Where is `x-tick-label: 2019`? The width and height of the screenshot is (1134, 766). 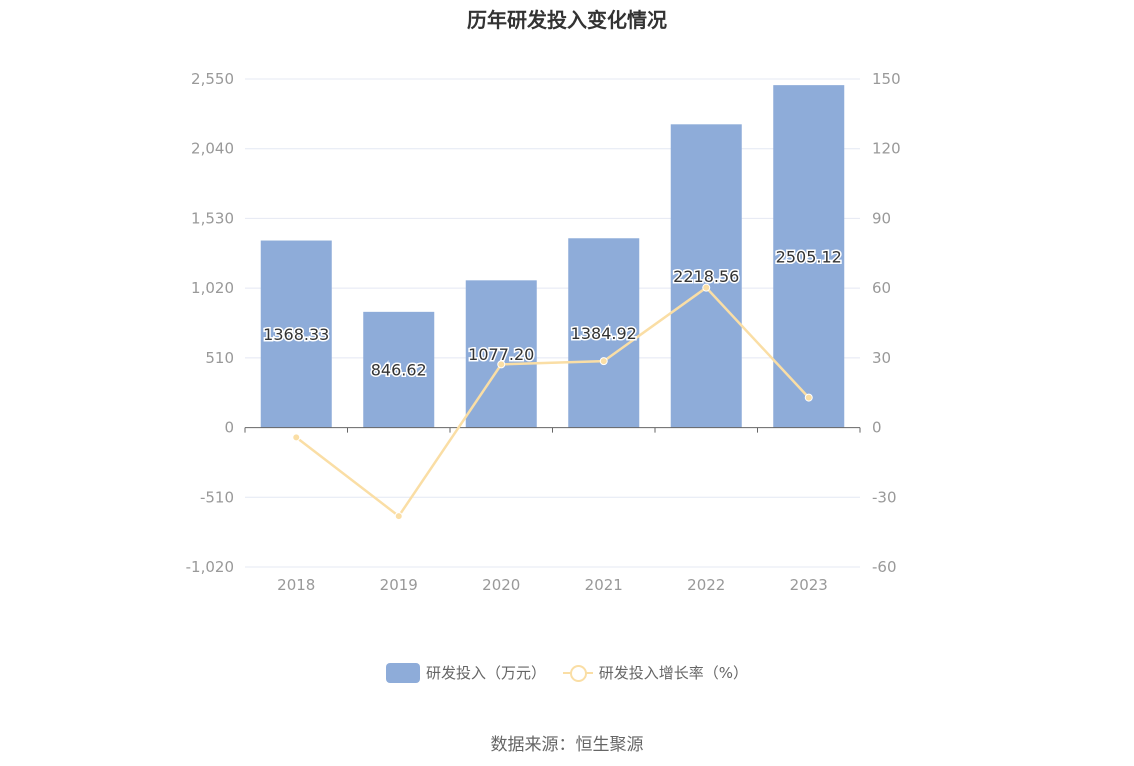
x-tick-label: 2019 is located at coordinates (399, 585).